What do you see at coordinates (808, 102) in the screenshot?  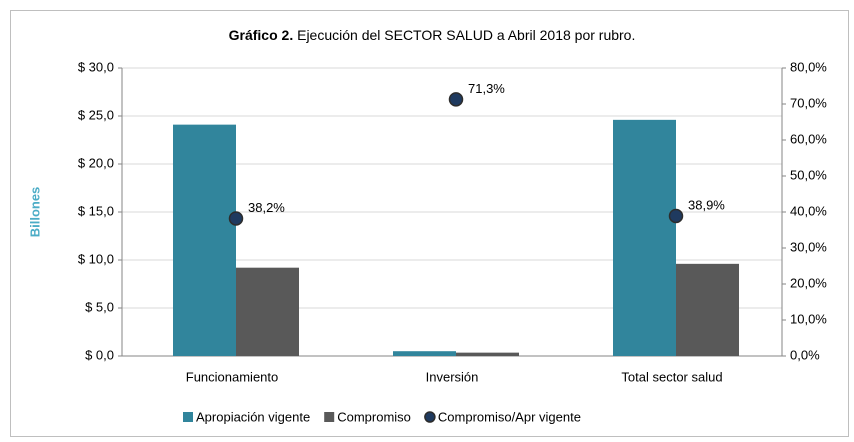 I see `y2-tick-label: 70,0%` at bounding box center [808, 102].